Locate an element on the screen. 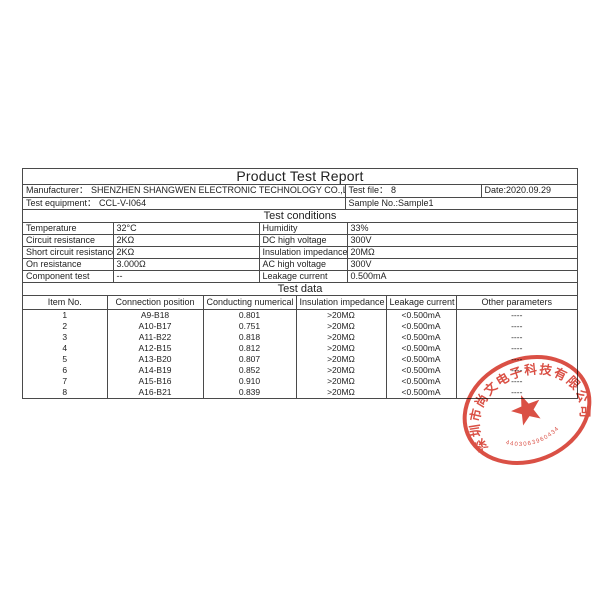 The image size is (600, 600). item-no: 5 is located at coordinates (65, 359).